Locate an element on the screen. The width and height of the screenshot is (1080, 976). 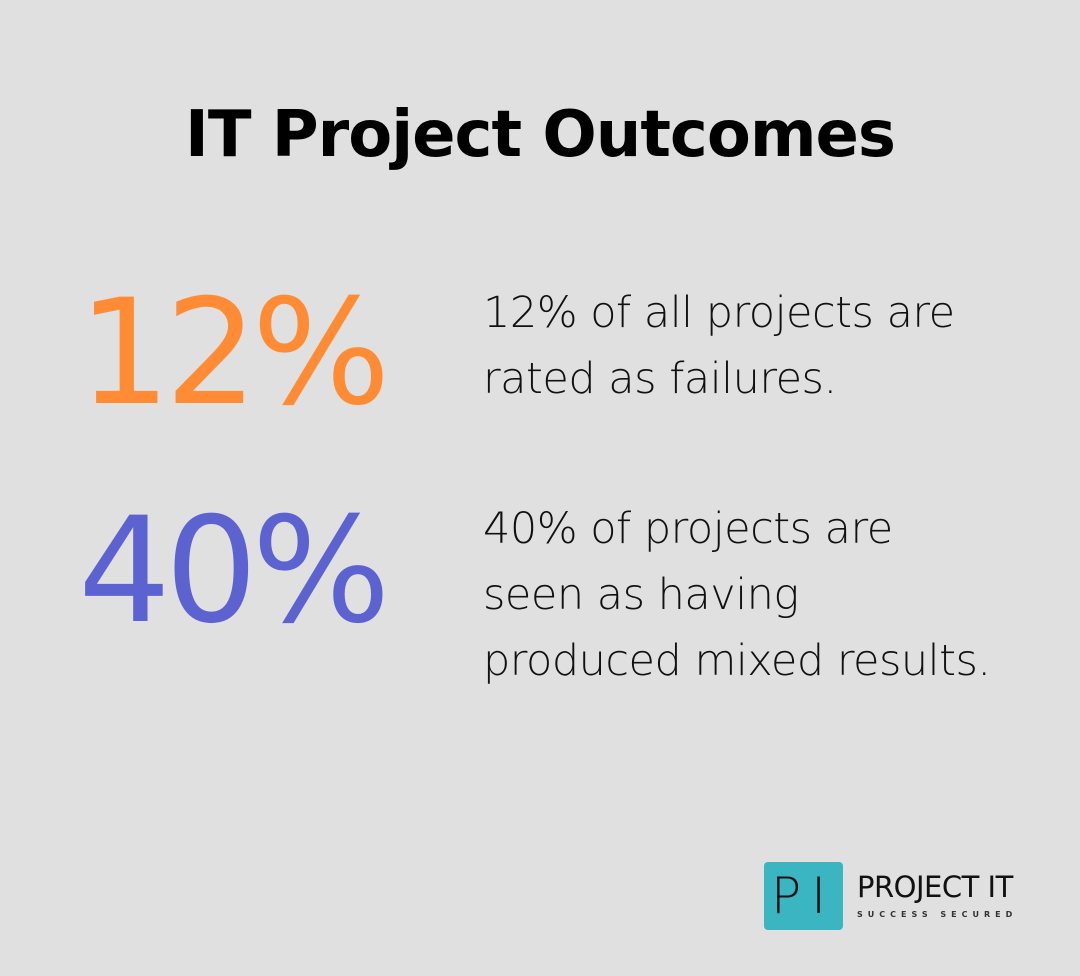
logo-text: PROJECT IT SUCCESS SECURED is located at coordinates (937, 895).